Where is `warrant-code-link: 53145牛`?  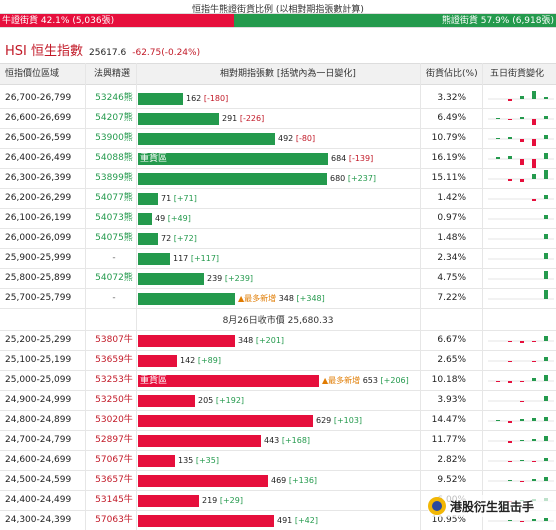 warrant-code-link: 53145牛 is located at coordinates (114, 500).